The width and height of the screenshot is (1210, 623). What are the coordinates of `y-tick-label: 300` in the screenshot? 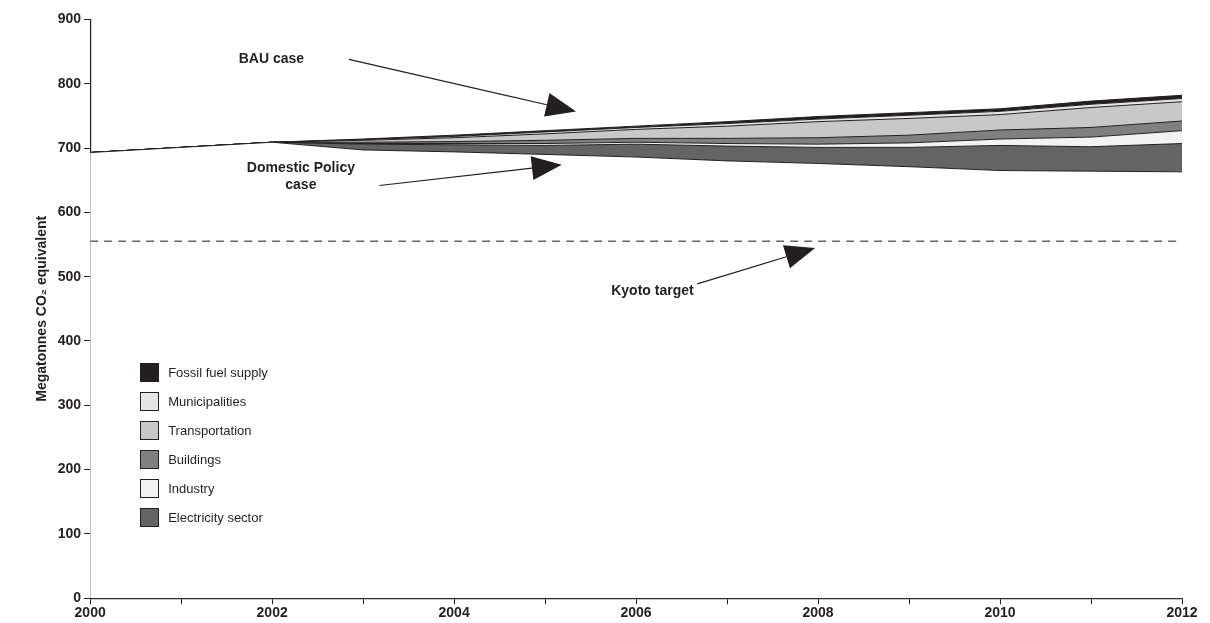 It's located at (69, 404).